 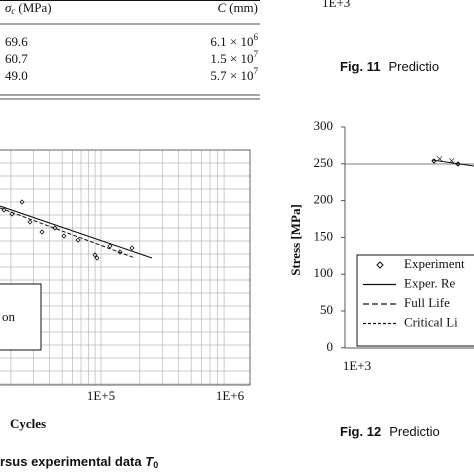 I want to click on regression-line, so click(x=76, y=232).